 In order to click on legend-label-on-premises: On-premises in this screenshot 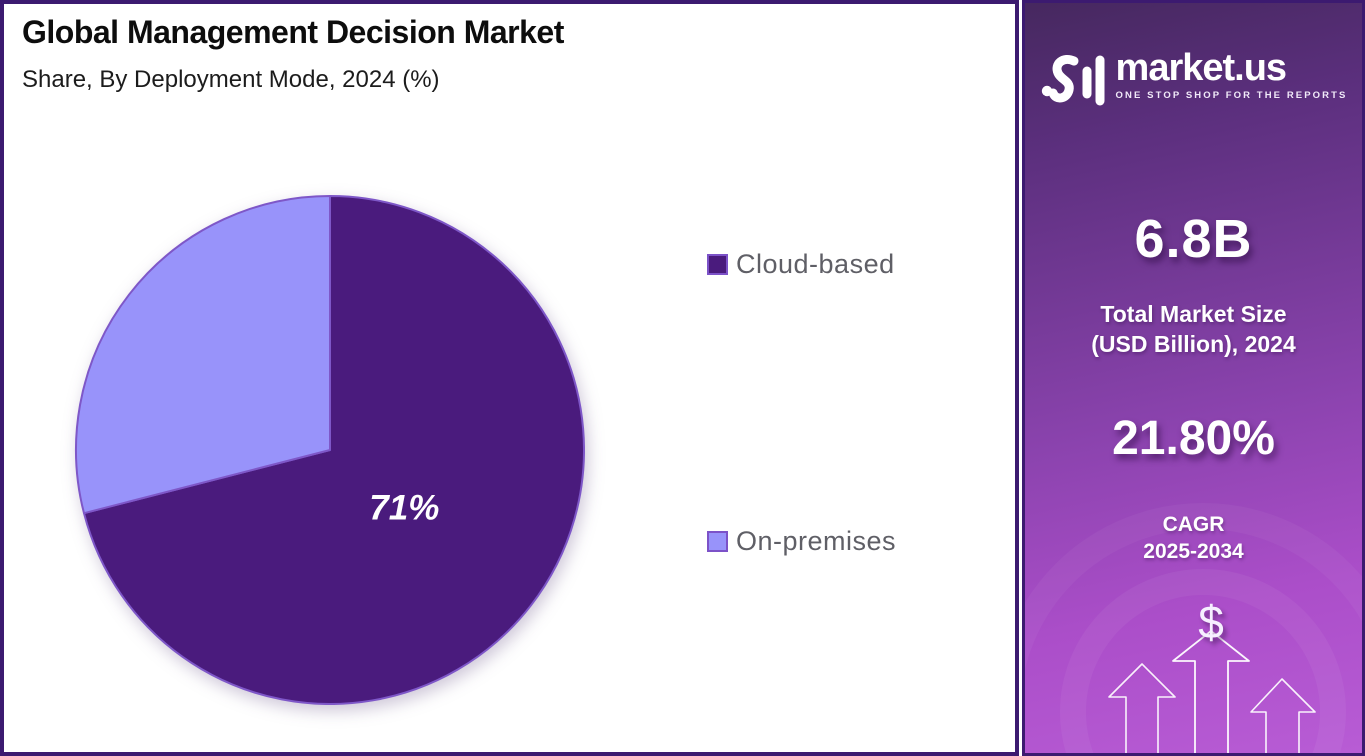, I will do `click(816, 541)`.